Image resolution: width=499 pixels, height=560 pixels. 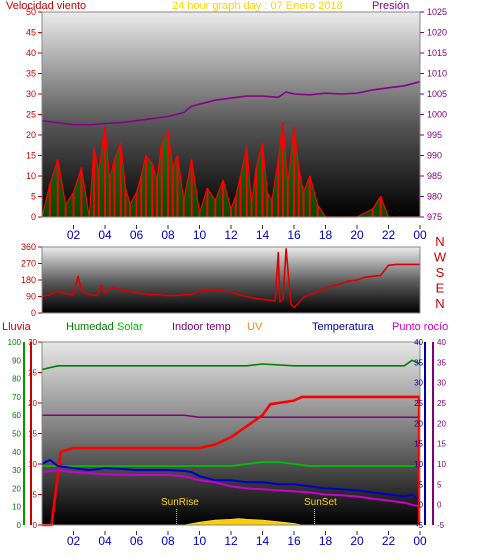 What do you see at coordinates (418, 383) in the screenshot?
I see `y-temp-tick-label: 30` at bounding box center [418, 383].